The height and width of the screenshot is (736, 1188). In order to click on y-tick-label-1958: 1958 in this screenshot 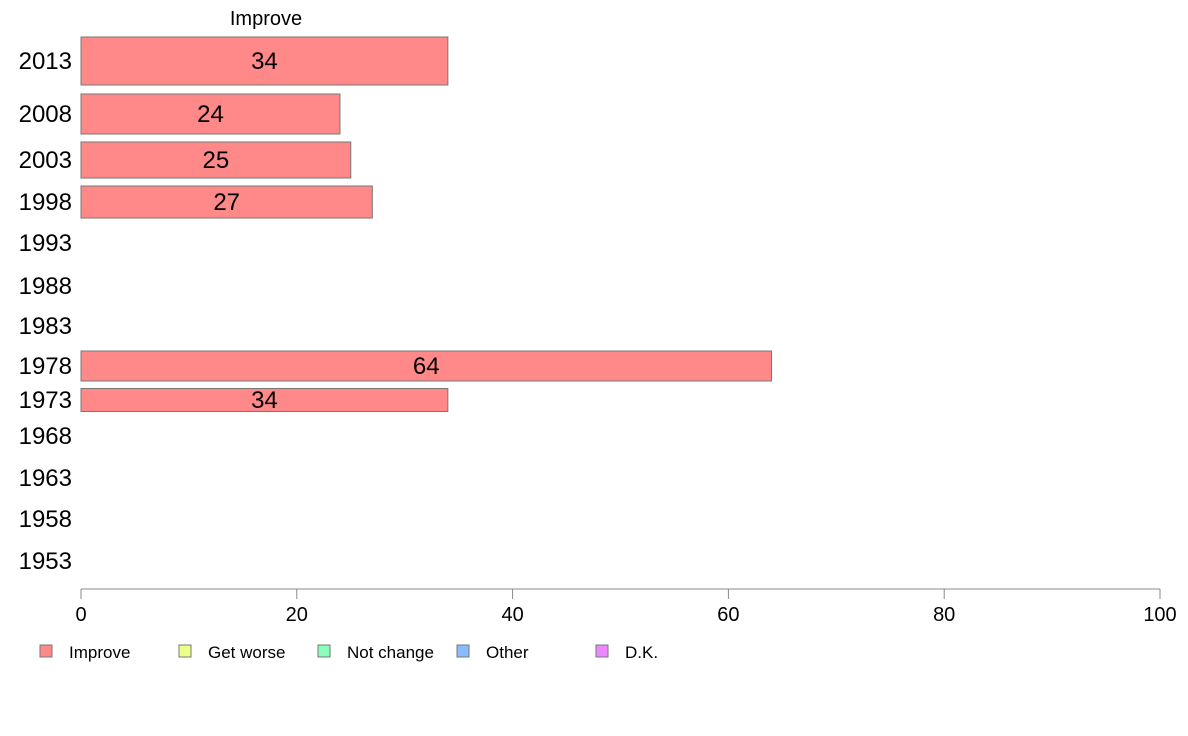, I will do `click(45, 519)`.